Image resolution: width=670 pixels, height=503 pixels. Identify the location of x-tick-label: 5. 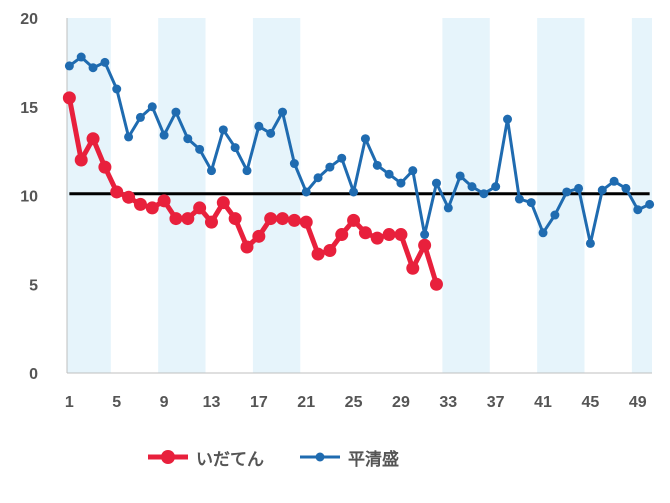
(116, 402).